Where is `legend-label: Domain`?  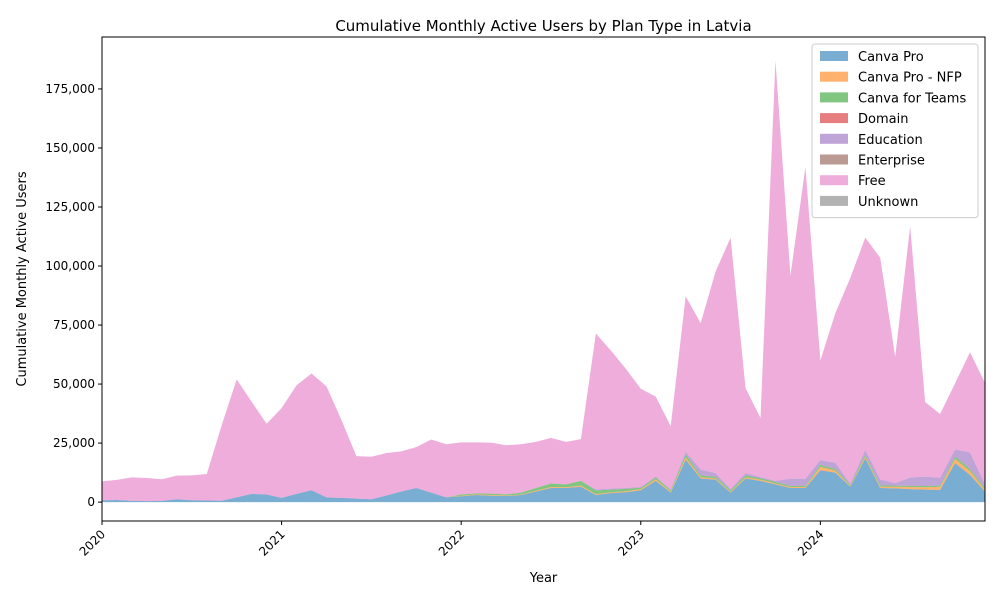 legend-label: Domain is located at coordinates (883, 119).